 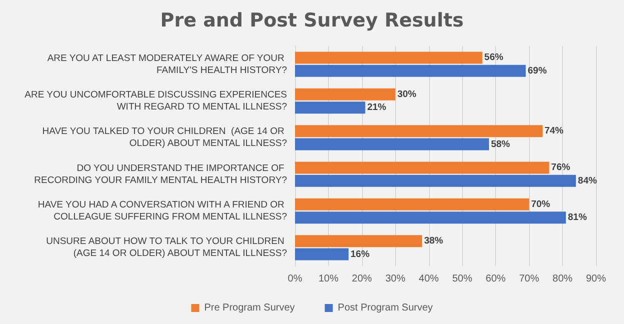 What do you see at coordinates (166, 248) in the screenshot?
I see `y-tick-label: UNSURE ABOUT HOW TO TALK TO YOUR CHILDREN (AGE 14 OR OLDER) ABOUT MENTAL ILLNESS?` at bounding box center [166, 248].